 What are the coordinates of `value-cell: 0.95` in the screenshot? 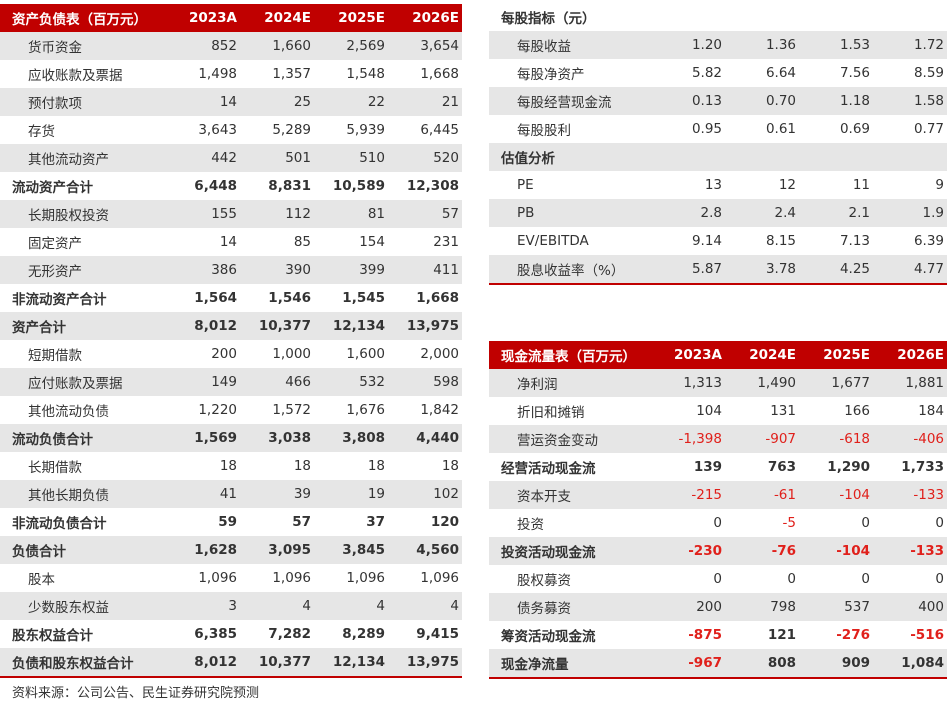 It's located at (706, 129).